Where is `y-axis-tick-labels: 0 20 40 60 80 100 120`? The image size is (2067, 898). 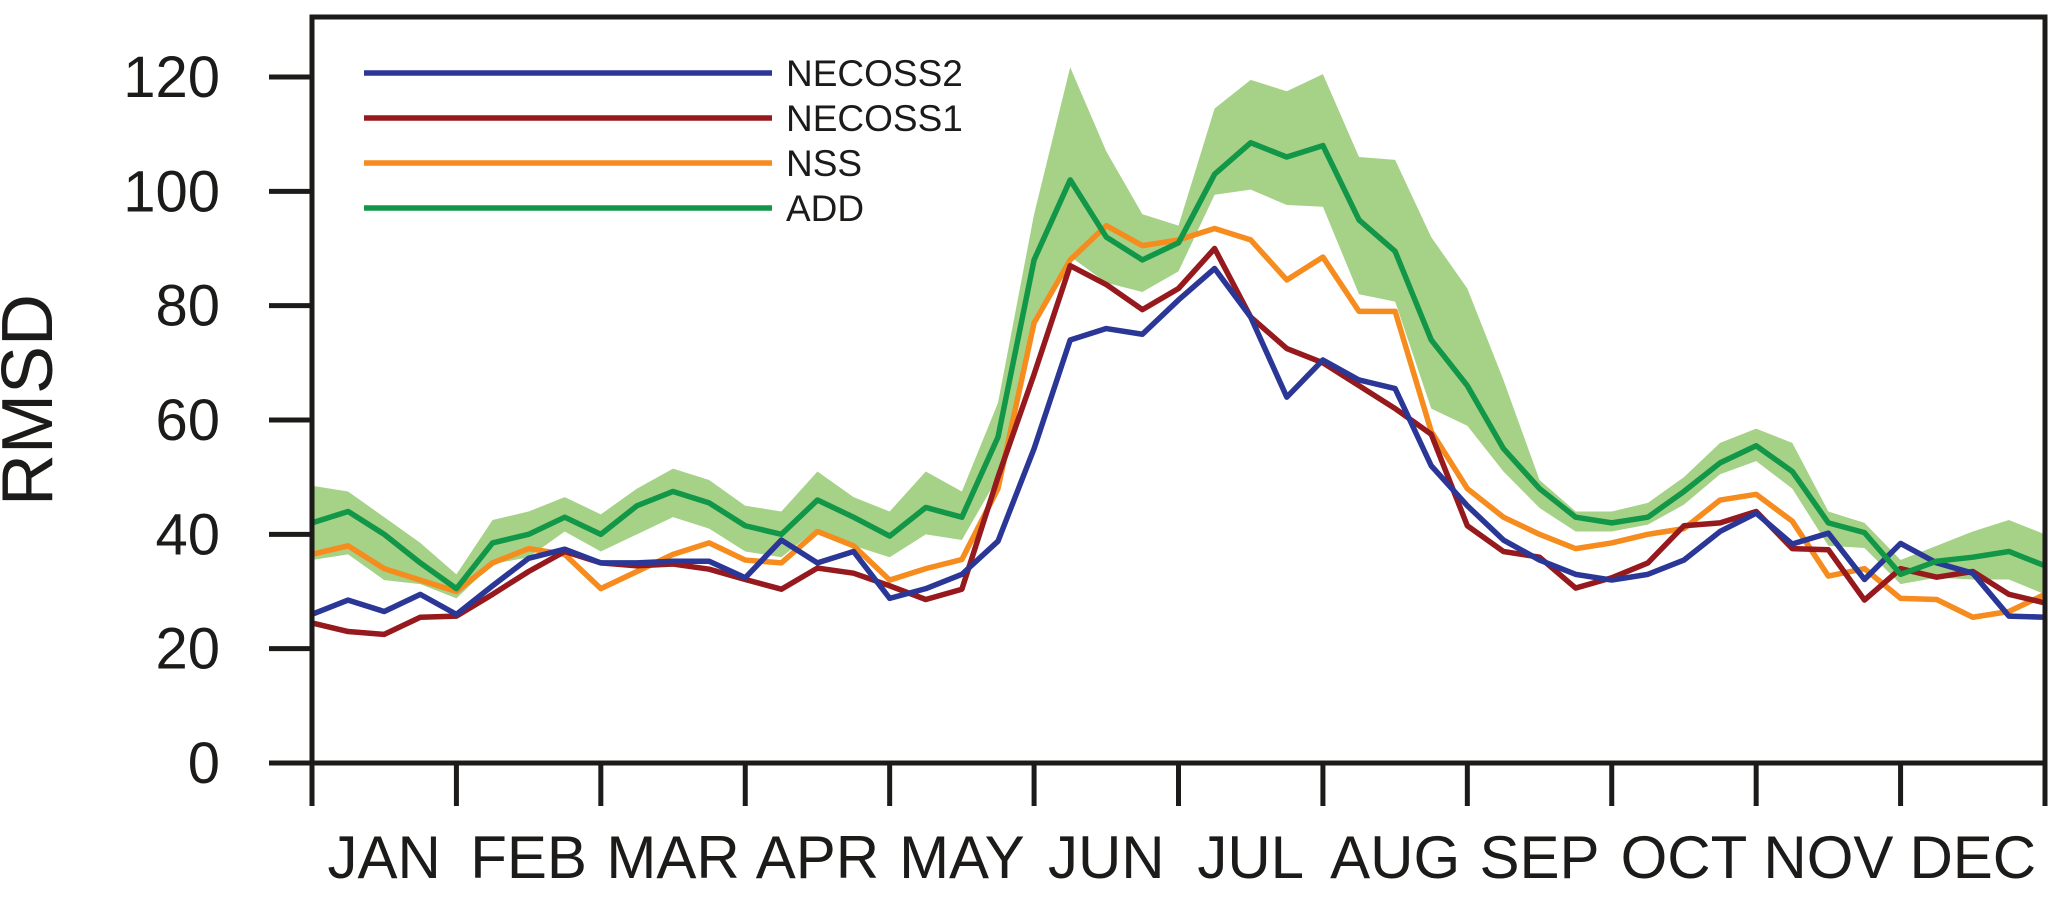 y-axis-tick-labels: 0 20 40 60 80 100 120 is located at coordinates (171, 420).